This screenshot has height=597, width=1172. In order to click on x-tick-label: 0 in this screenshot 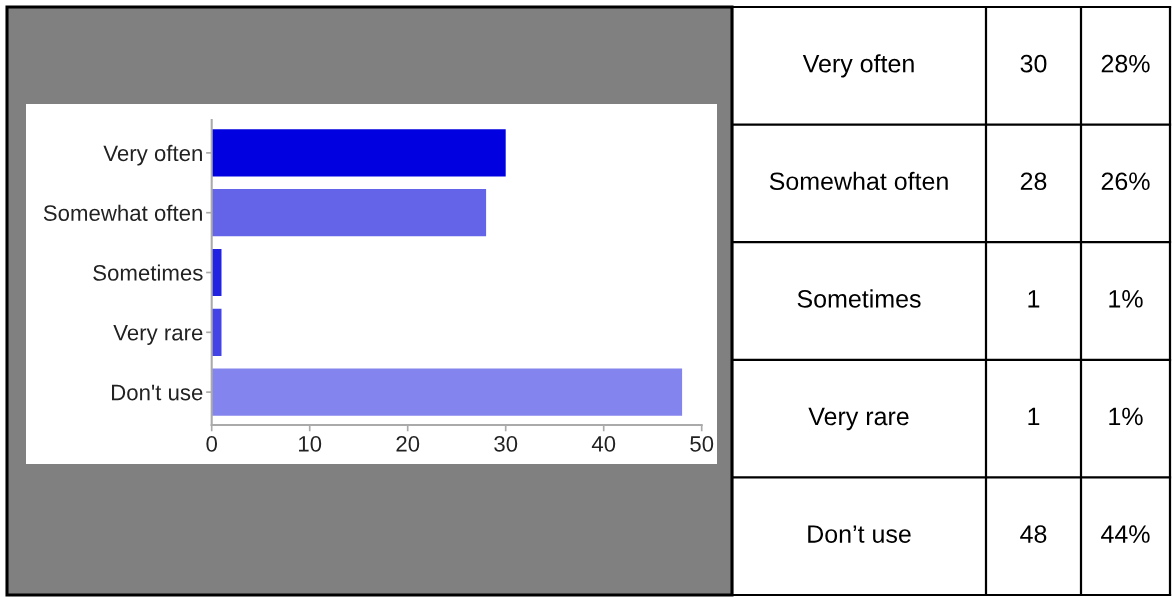, I will do `click(212, 444)`.